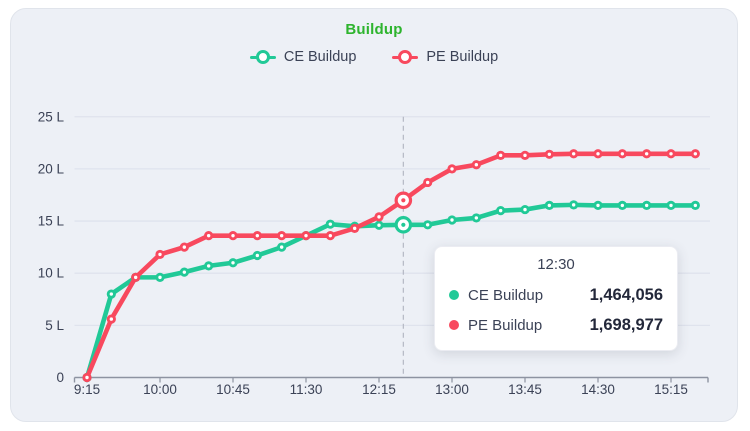 The width and height of the screenshot is (750, 431). What do you see at coordinates (379, 389) in the screenshot?
I see `x-axis-label: 12:15` at bounding box center [379, 389].